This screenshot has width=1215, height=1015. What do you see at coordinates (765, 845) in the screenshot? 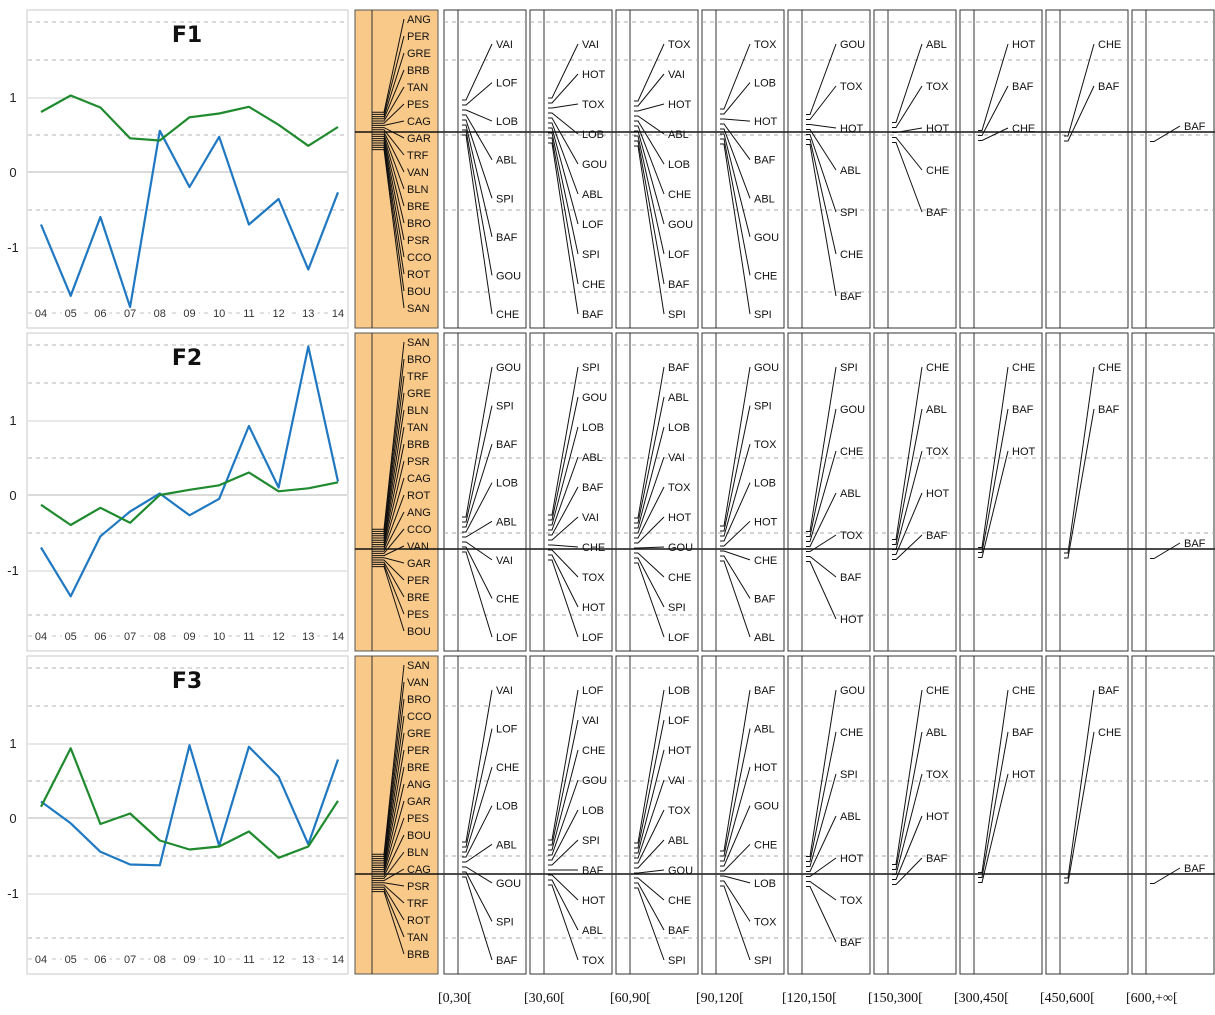
I see `group-label: CHE` at bounding box center [765, 845].